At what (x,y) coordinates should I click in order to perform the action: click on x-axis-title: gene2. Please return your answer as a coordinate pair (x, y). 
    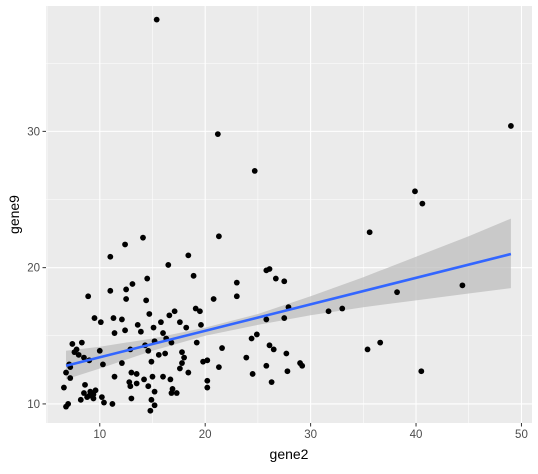
    Looking at the image, I should click on (289, 454).